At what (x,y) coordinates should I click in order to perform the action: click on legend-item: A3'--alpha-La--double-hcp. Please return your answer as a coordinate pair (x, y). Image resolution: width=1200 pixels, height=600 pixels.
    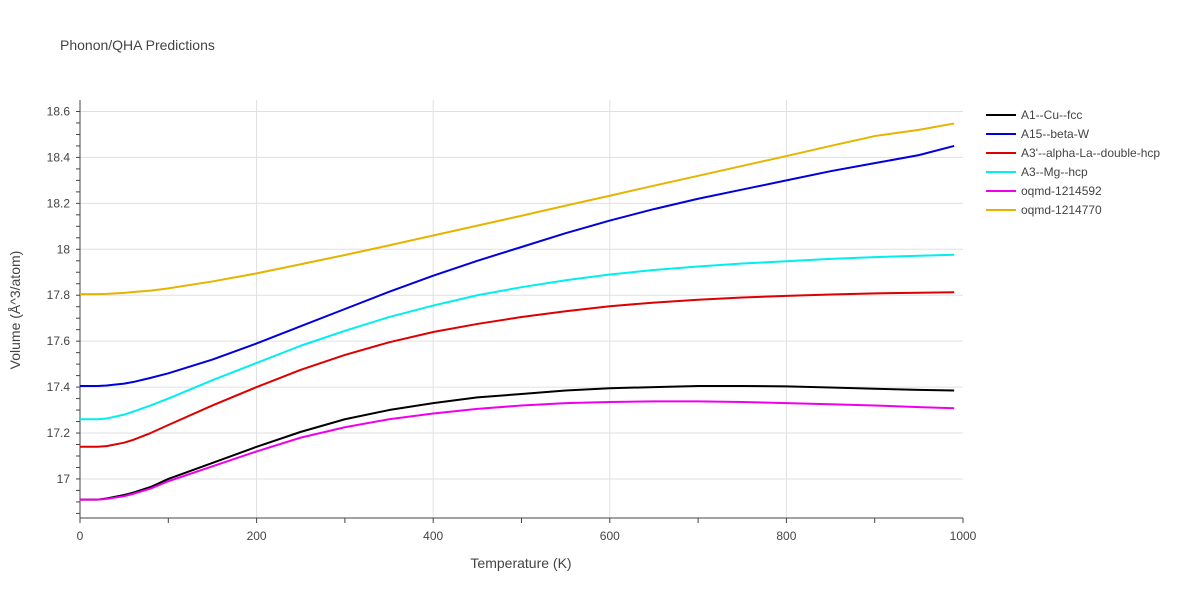
    Looking at the image, I should click on (1073, 153).